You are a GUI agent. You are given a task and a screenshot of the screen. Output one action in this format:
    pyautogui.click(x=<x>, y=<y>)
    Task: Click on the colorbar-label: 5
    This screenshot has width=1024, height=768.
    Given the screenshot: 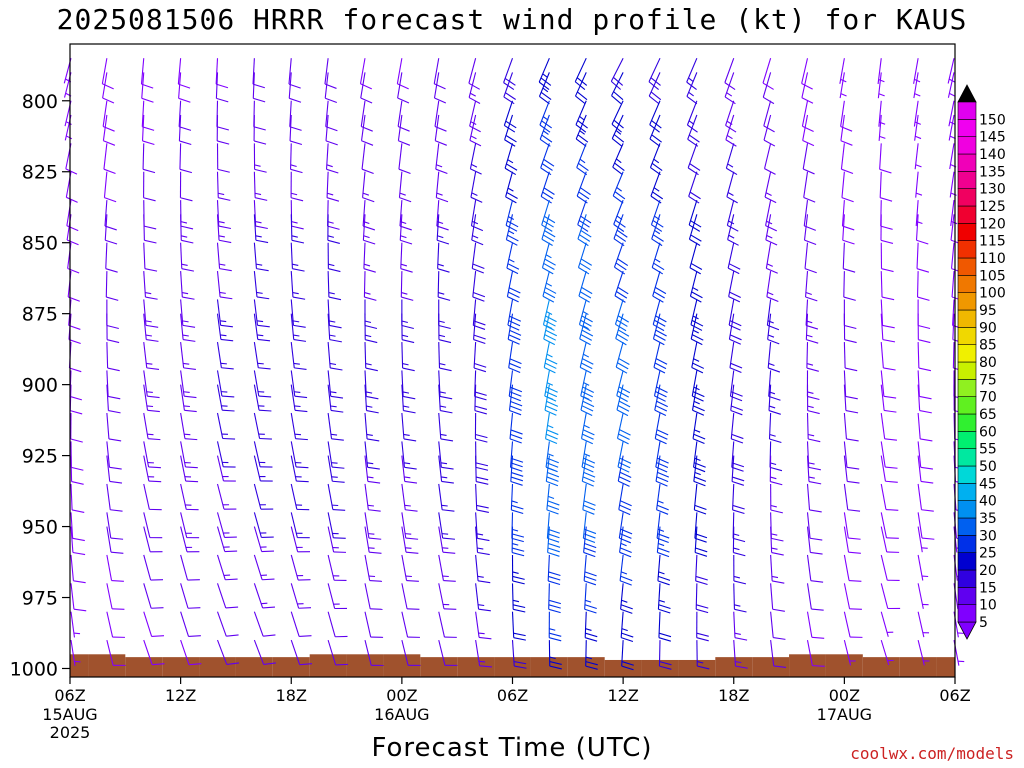 What is the action you would take?
    pyautogui.click(x=983, y=623)
    